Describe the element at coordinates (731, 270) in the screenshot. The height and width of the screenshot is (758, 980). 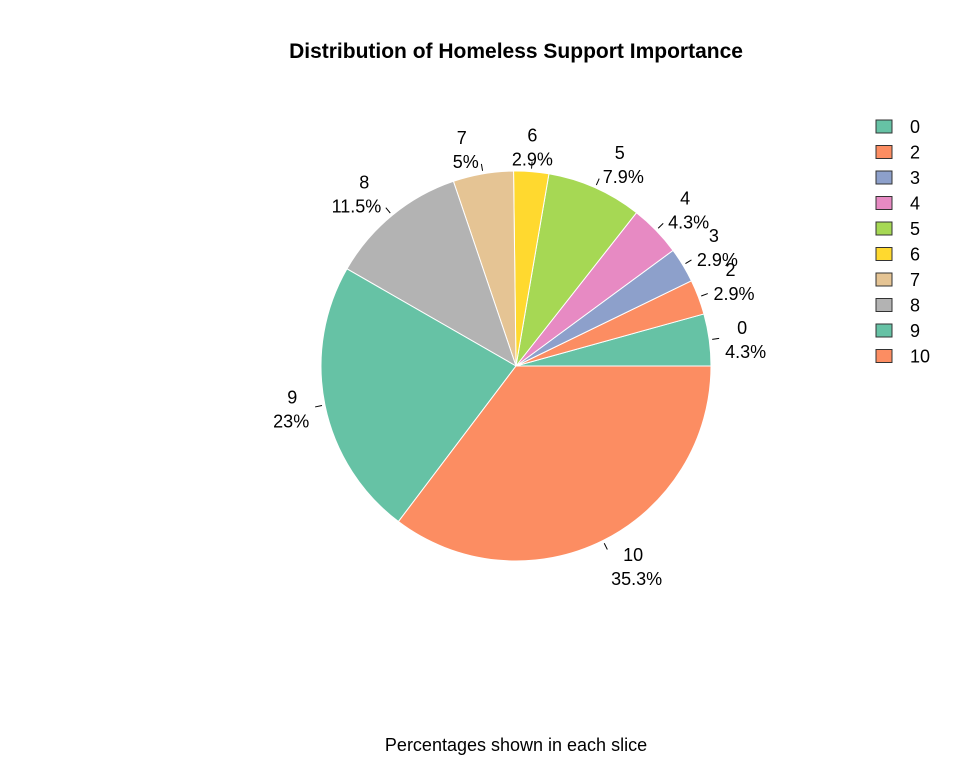
I see `slice-category-label-2: 2` at that location.